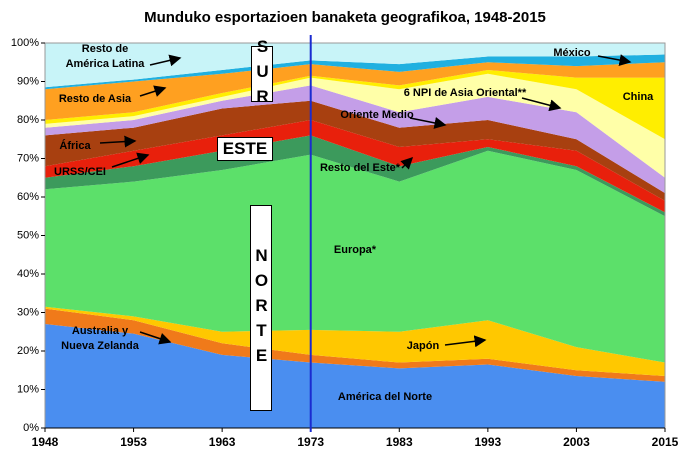 The height and width of the screenshot is (456, 679). Describe the element at coordinates (360, 168) in the screenshot. I see `annotation: Resto del Este*` at that location.